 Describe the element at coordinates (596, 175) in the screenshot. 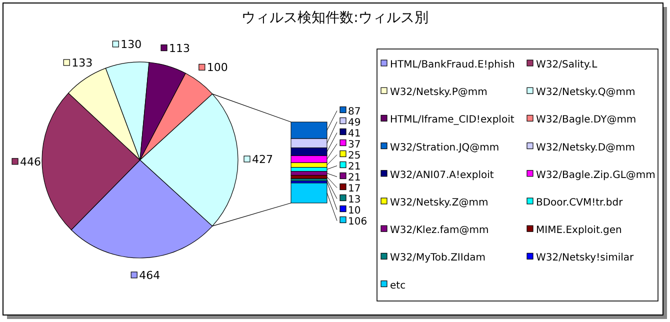

I see `legend-label: W32/Bagle.Zip.GL@mm` at that location.